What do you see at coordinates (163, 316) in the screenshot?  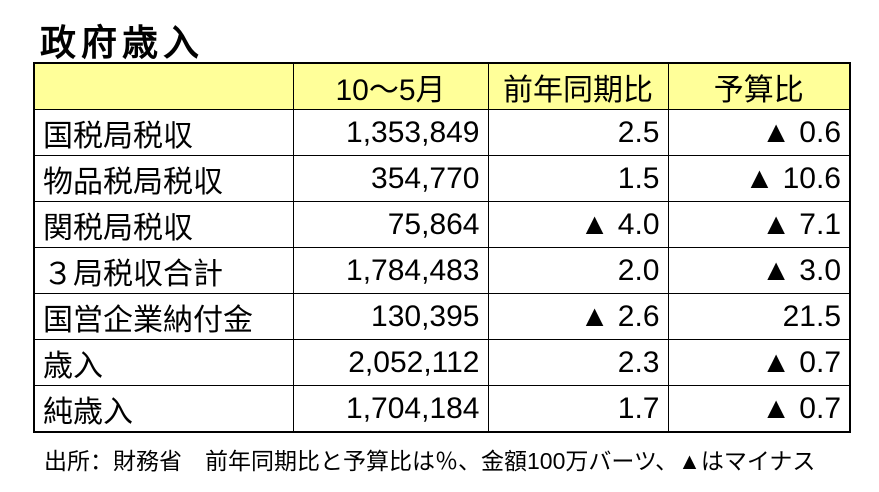 I see `row-label-cell: 国営企業納付金` at bounding box center [163, 316].